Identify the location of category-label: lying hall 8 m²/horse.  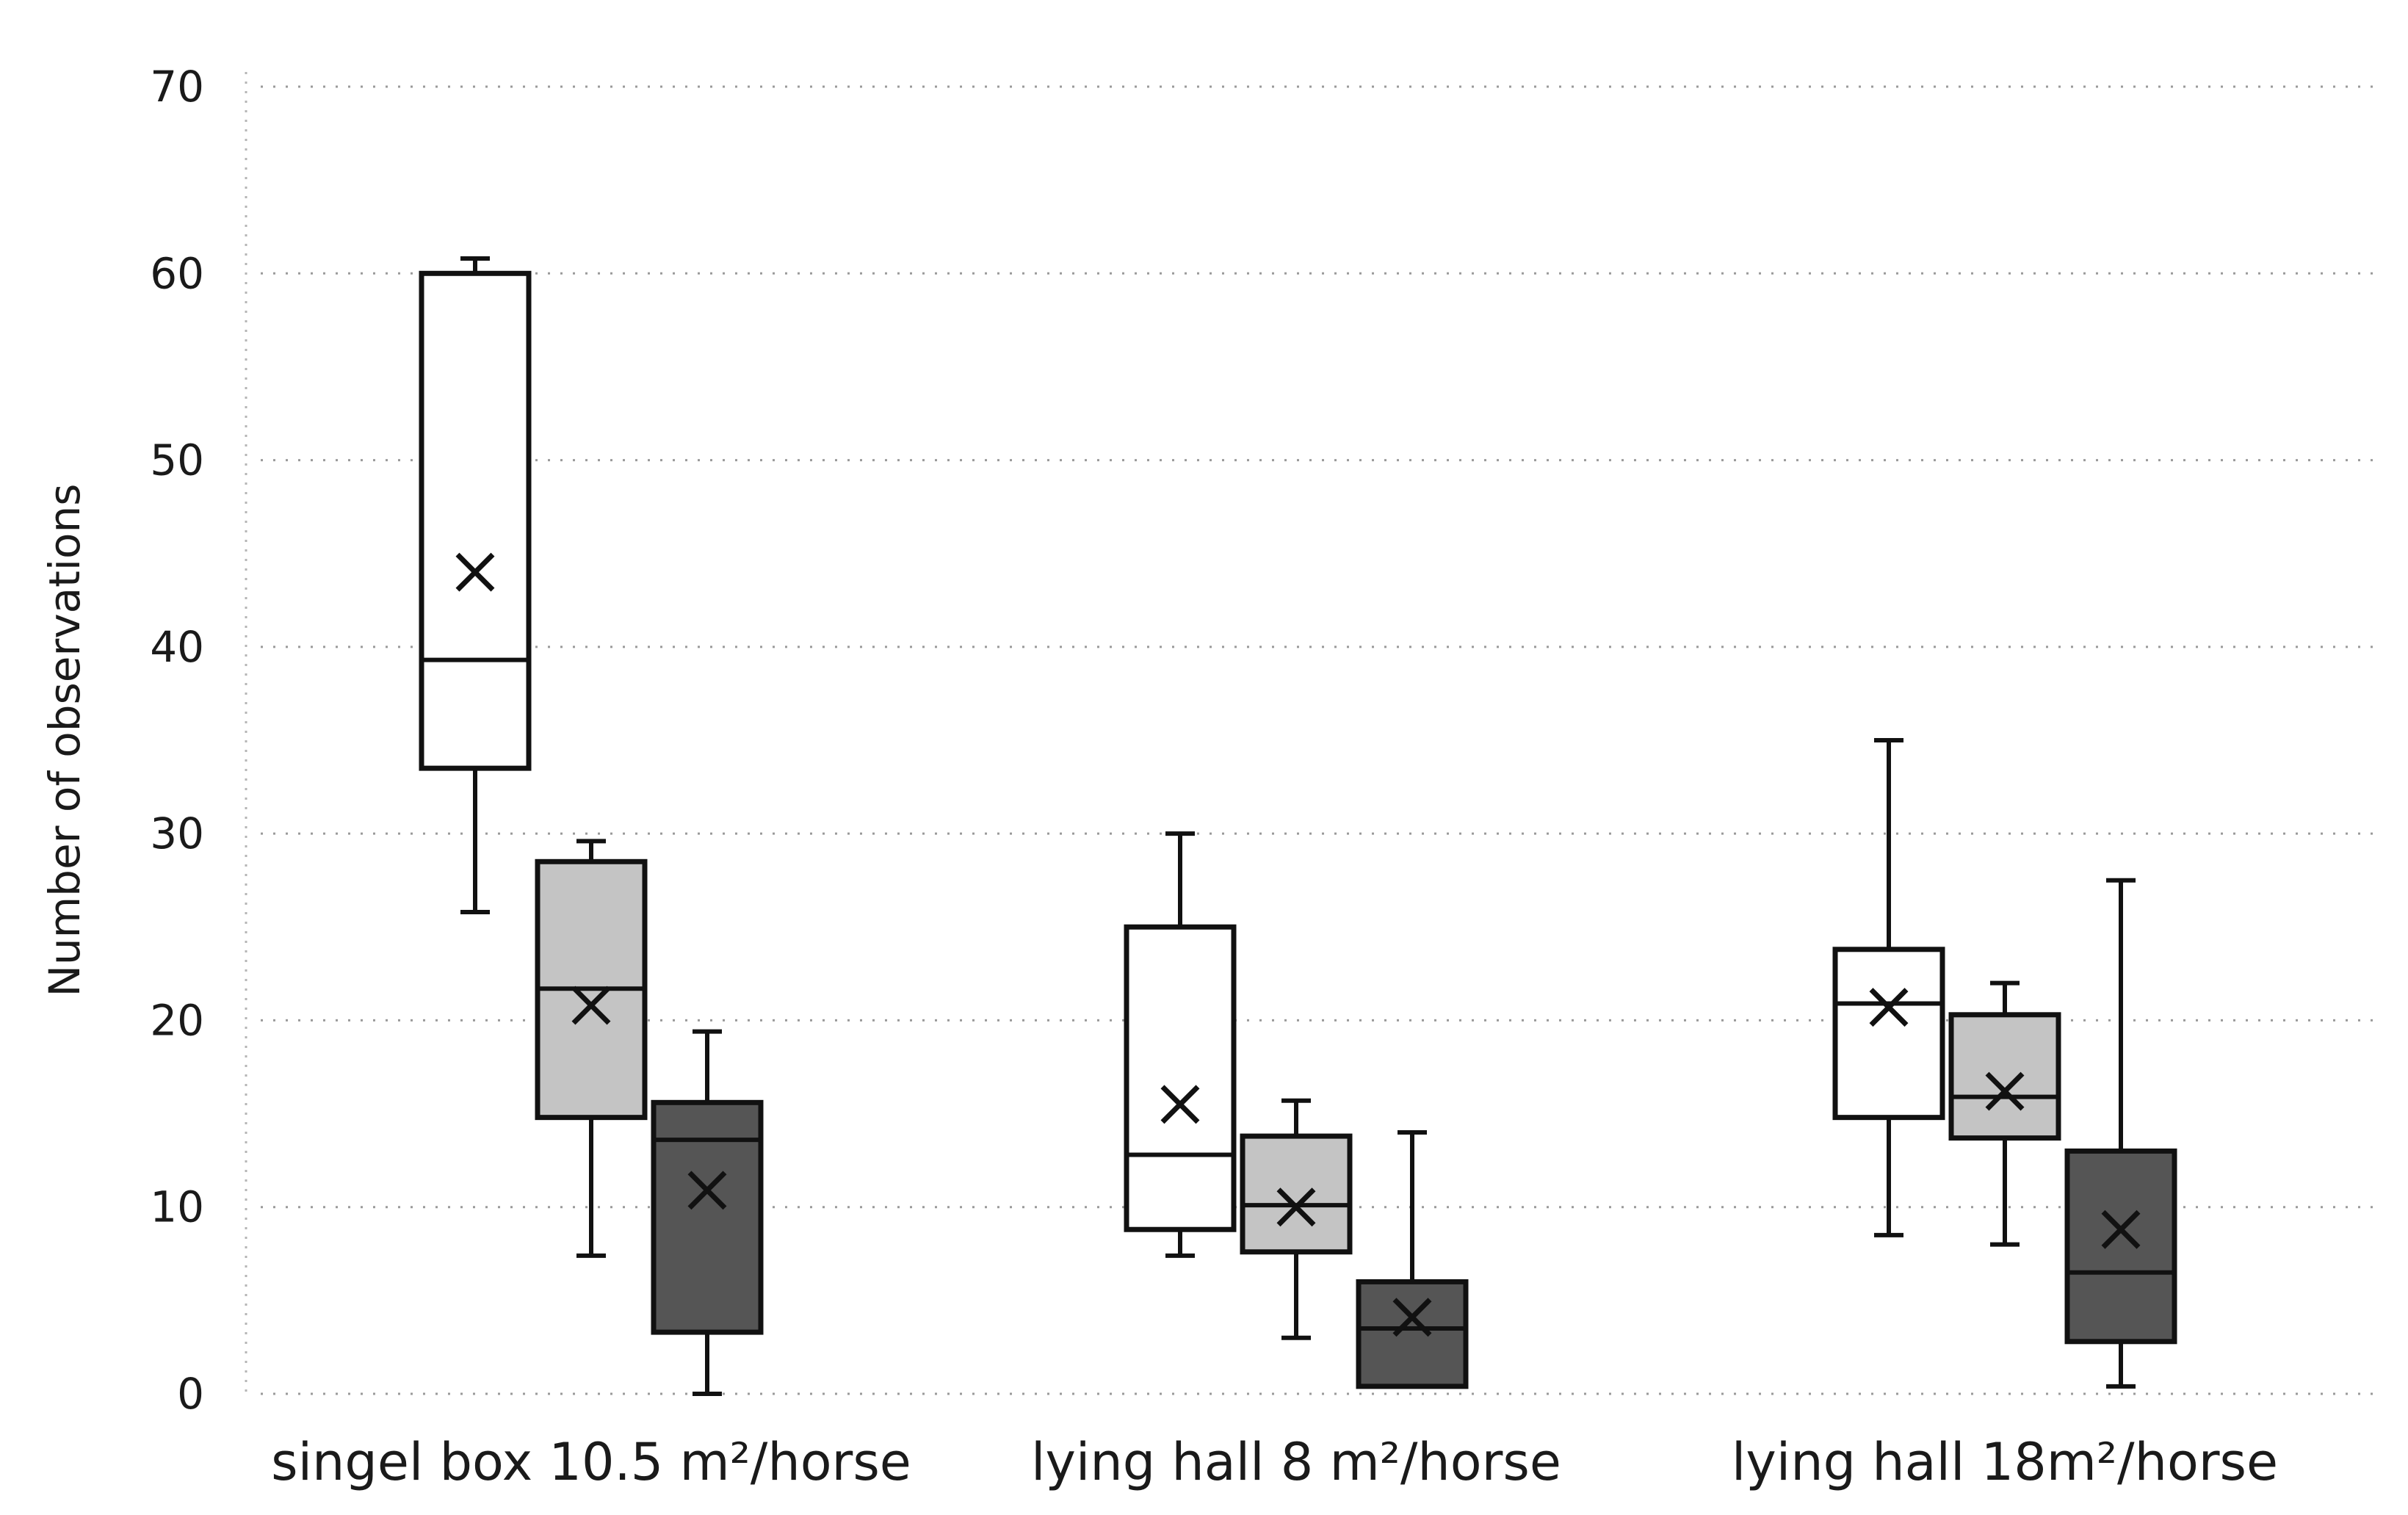
(1296, 1462).